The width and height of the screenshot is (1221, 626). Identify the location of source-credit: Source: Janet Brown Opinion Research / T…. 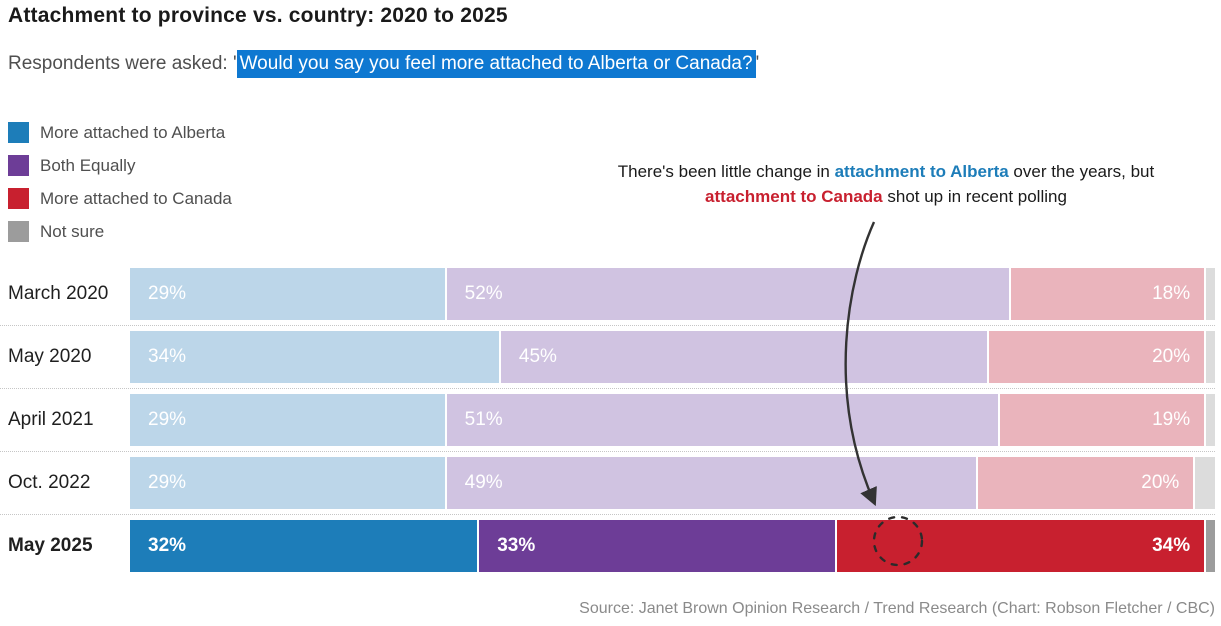
(897, 608).